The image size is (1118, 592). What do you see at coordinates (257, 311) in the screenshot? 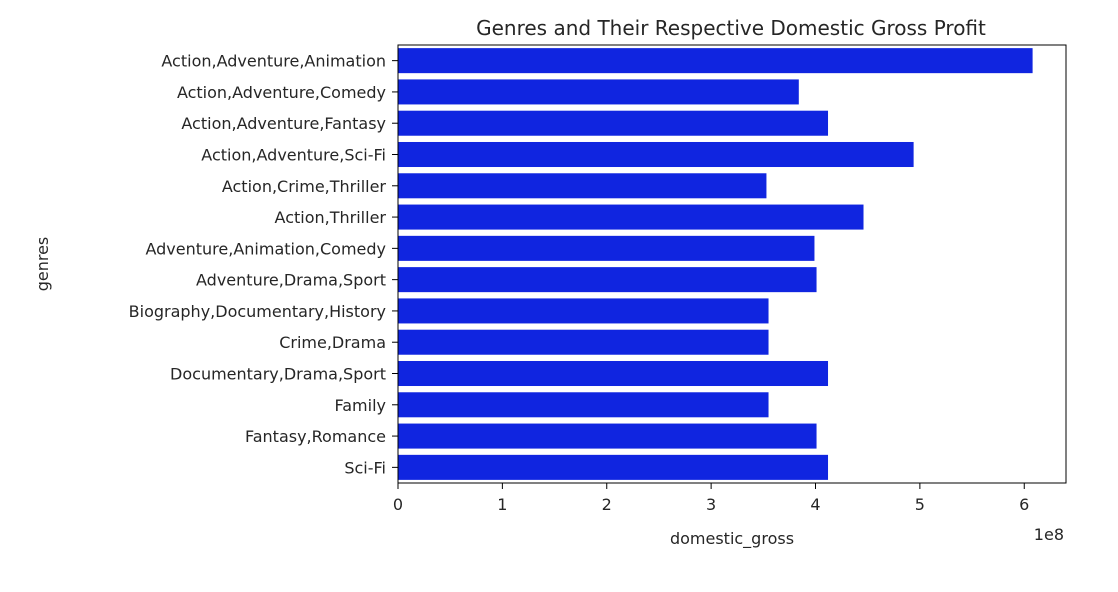
I see `y-tick-label: Biography,Documentary,History` at bounding box center [257, 311].